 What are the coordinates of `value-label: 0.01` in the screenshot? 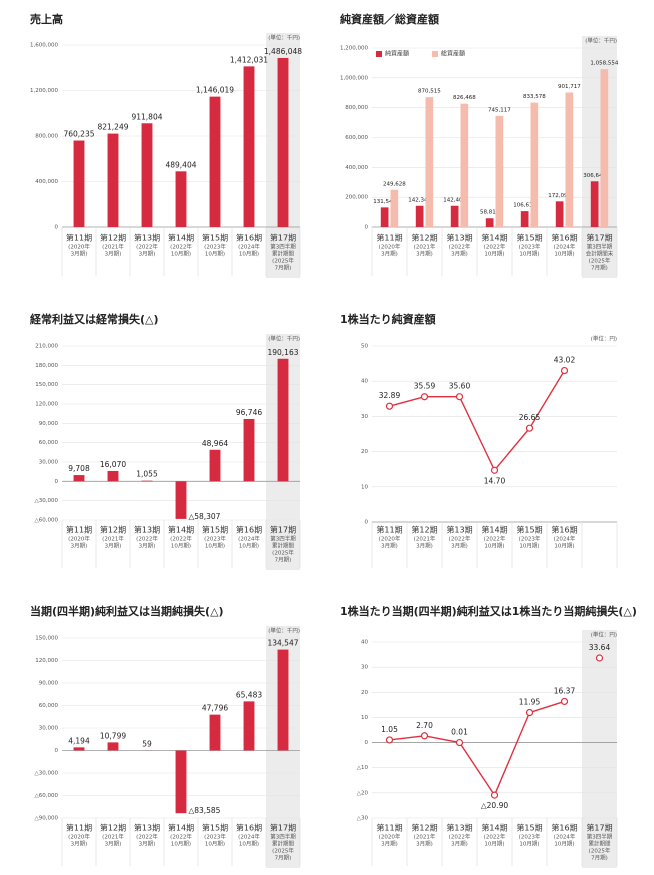 It's located at (459, 732).